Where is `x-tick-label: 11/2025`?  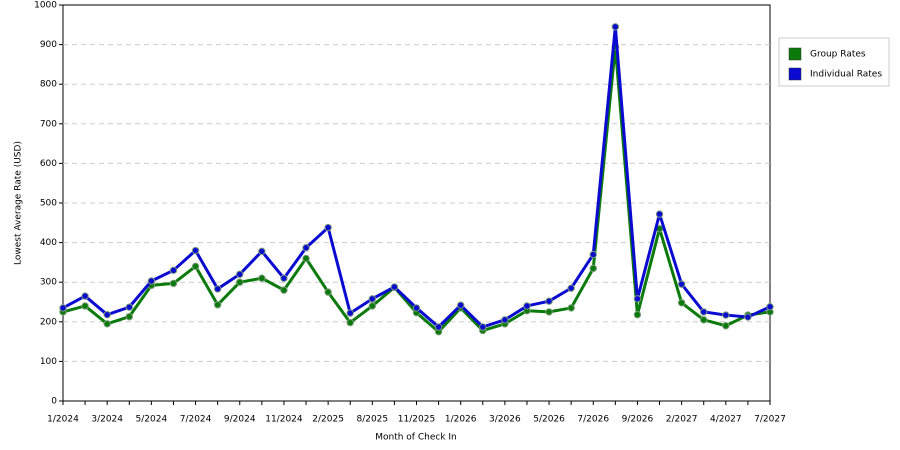
x-tick-label: 11/2025 is located at coordinates (416, 420).